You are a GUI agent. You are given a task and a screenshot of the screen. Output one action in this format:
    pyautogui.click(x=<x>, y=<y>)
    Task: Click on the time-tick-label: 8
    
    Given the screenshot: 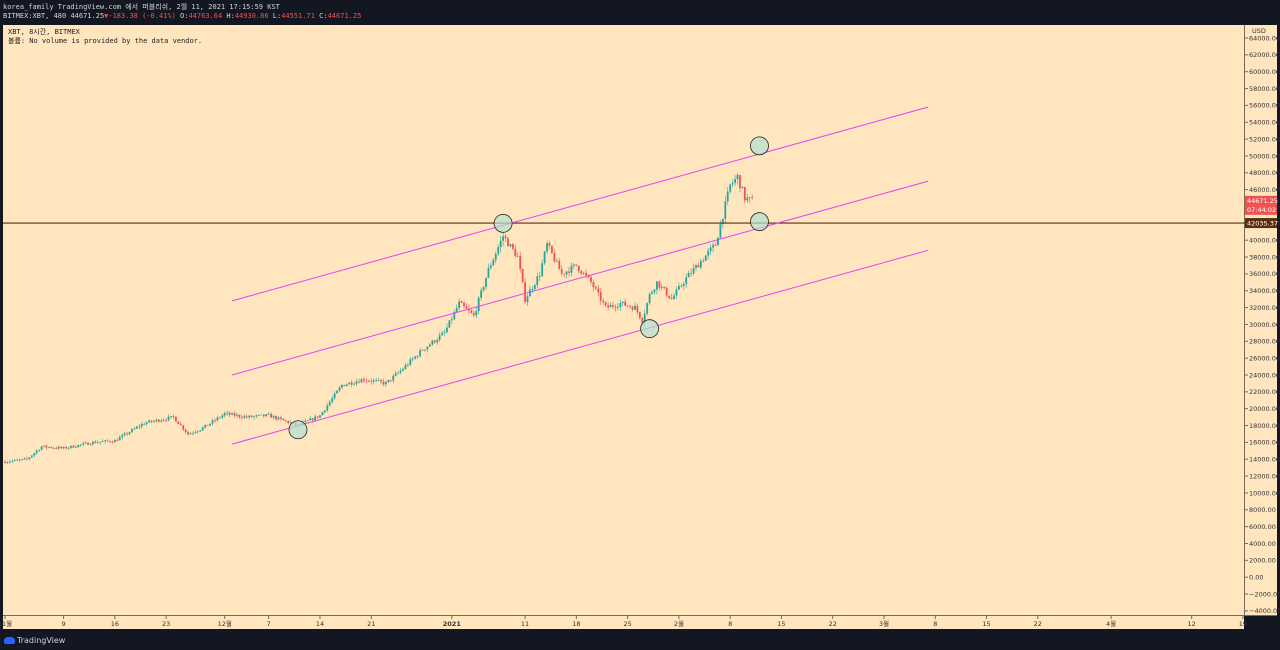 What is the action you would take?
    pyautogui.click(x=730, y=624)
    